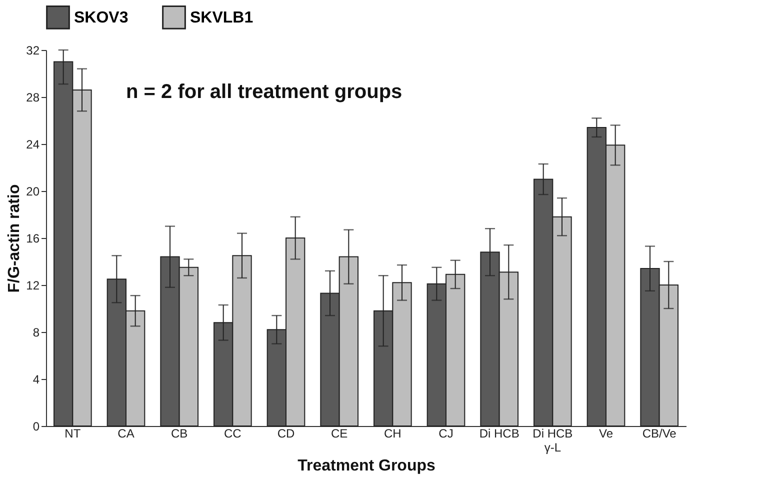 The width and height of the screenshot is (758, 500). What do you see at coordinates (233, 433) in the screenshot?
I see `x-tick-label: CC` at bounding box center [233, 433].